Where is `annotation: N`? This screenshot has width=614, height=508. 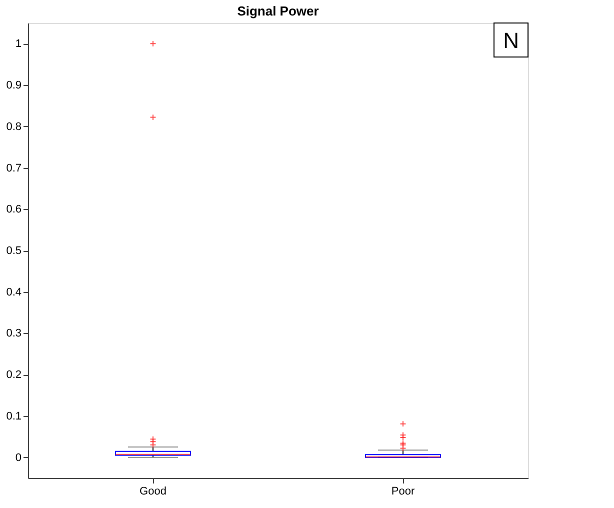 annotation: N is located at coordinates (511, 40).